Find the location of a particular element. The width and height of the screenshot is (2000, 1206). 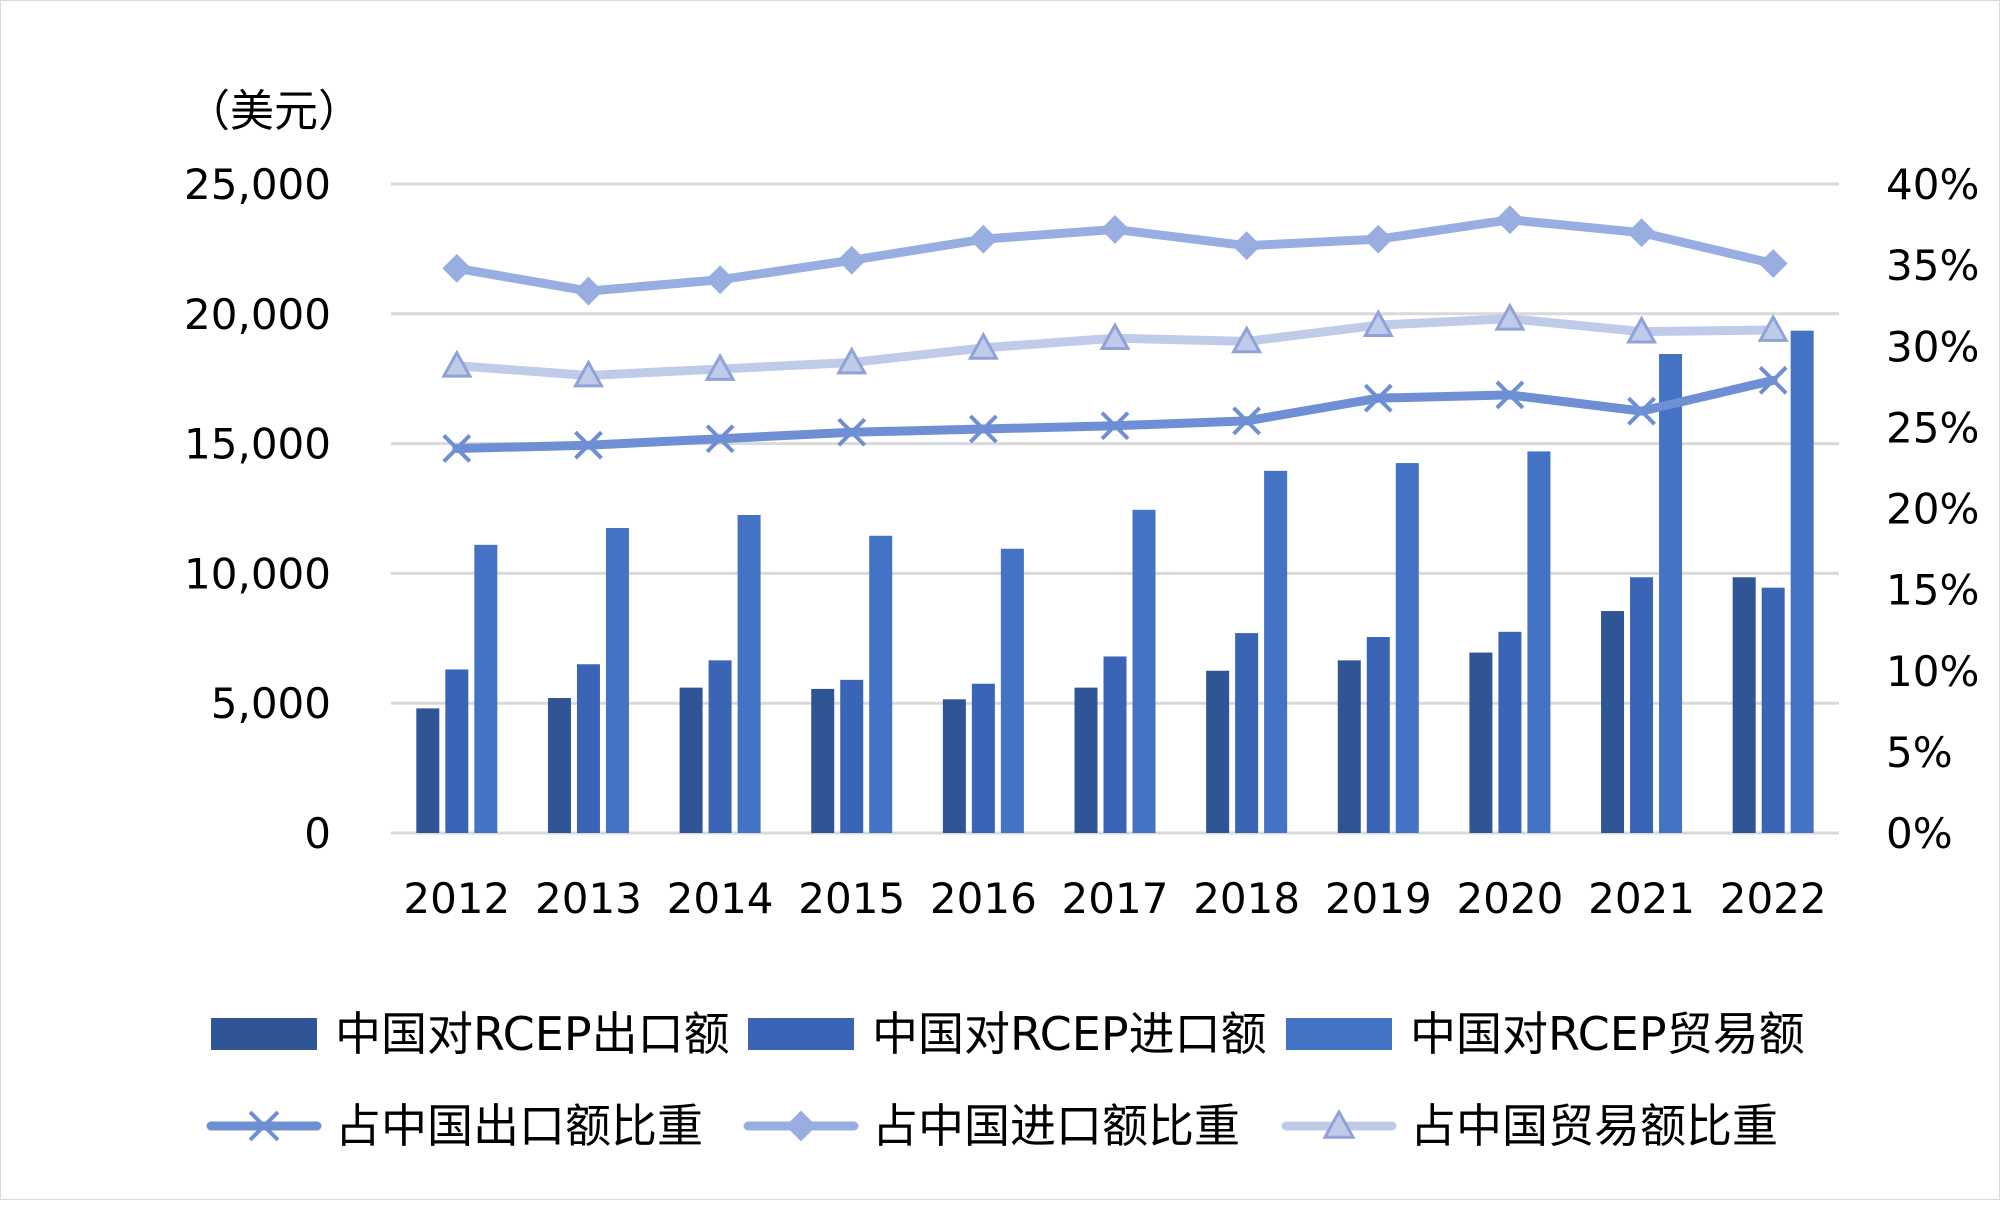

x-tick-label: 2016 is located at coordinates (983, 898).